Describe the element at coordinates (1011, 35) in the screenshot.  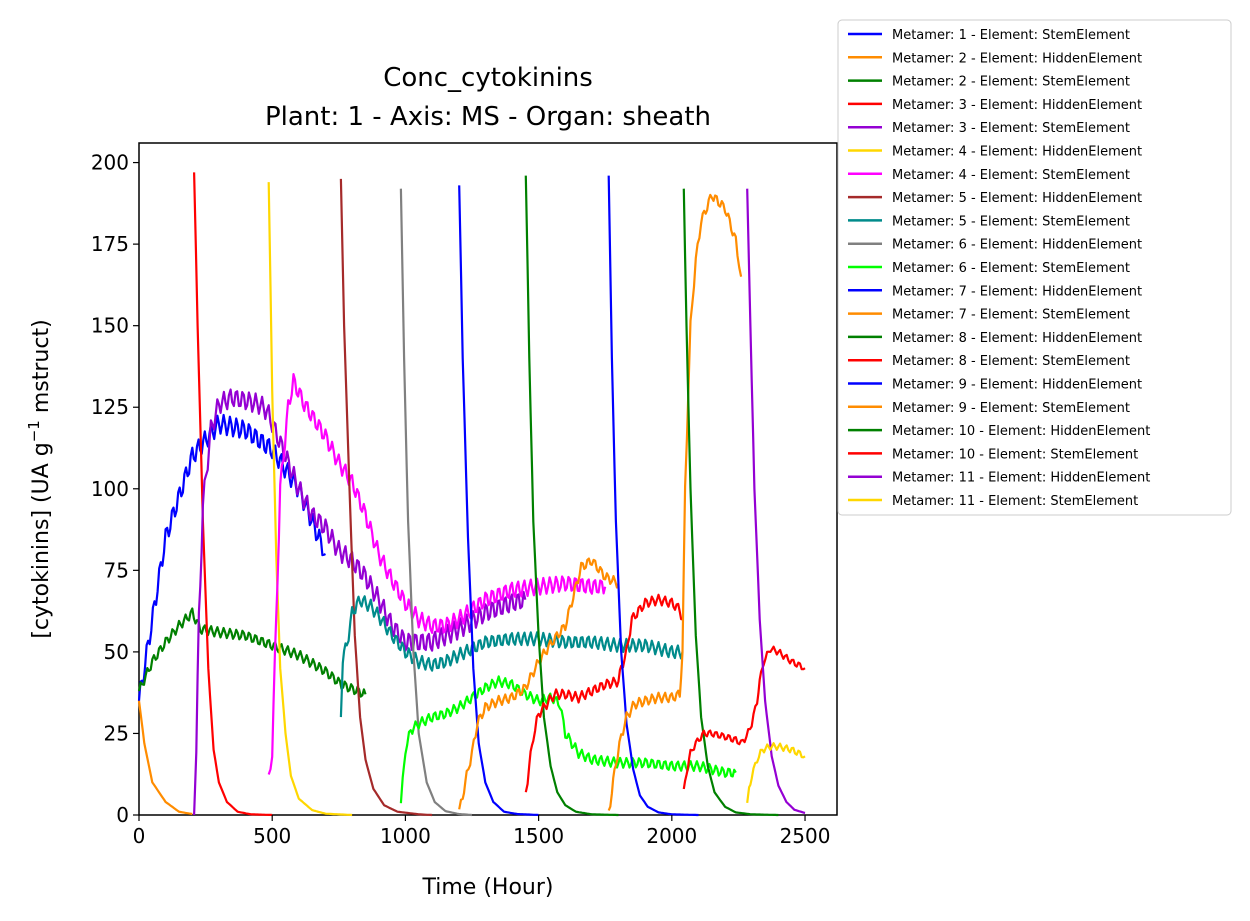
I see `legend-label: Metamer: 1 - Element: StemElement` at that location.